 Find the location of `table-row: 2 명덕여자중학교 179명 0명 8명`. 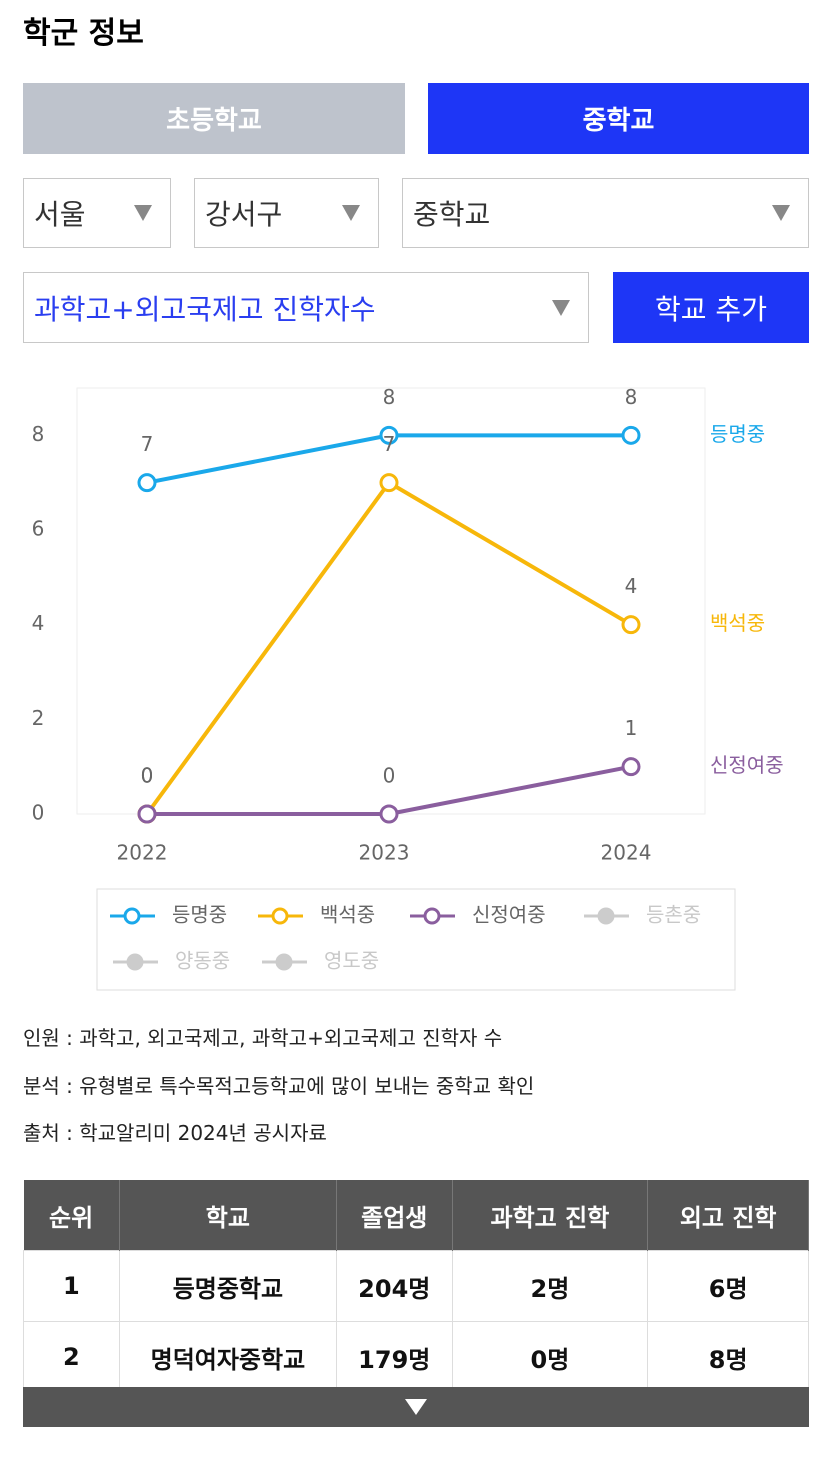

table-row: 2 명덕여자중학교 179명 0명 8명 is located at coordinates (416, 1357).